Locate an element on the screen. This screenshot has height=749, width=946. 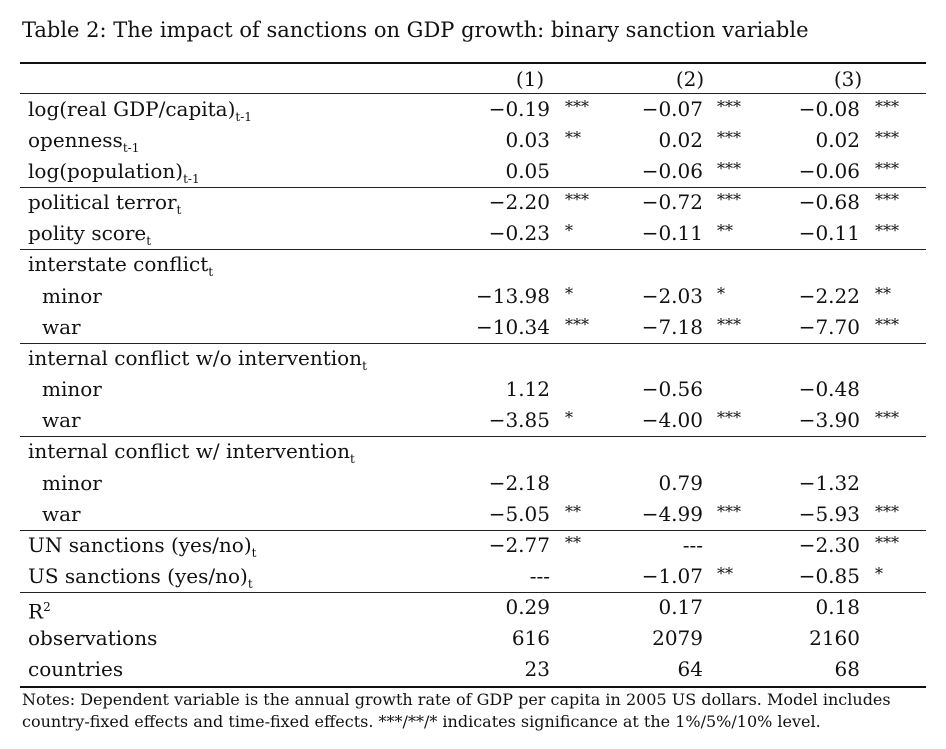
row-label: political terrort is located at coordinates (104, 206).